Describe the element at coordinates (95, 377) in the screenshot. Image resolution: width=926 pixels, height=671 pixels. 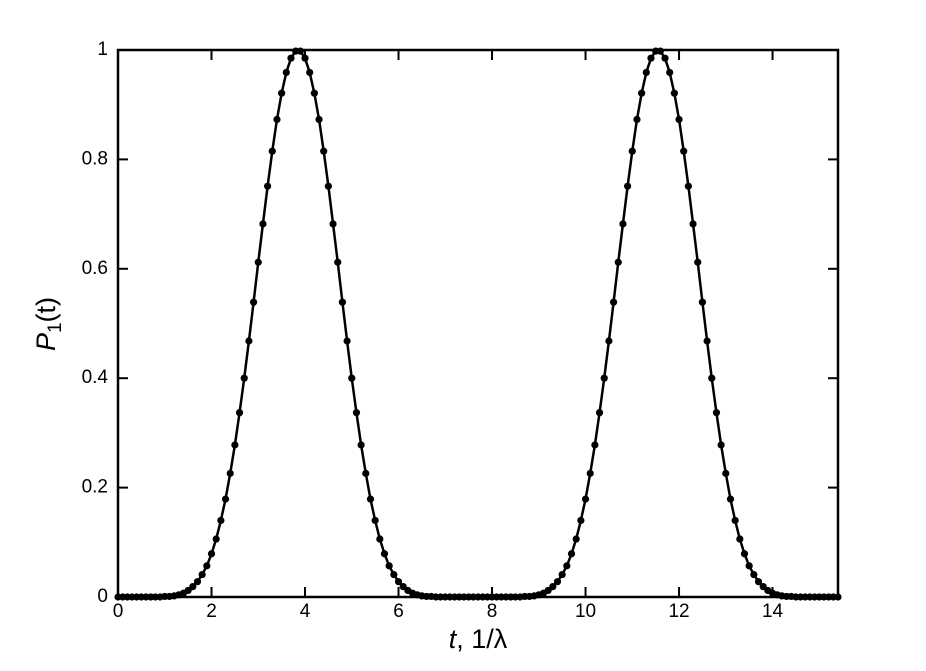
I see `y-tick-label: 0.4` at that location.